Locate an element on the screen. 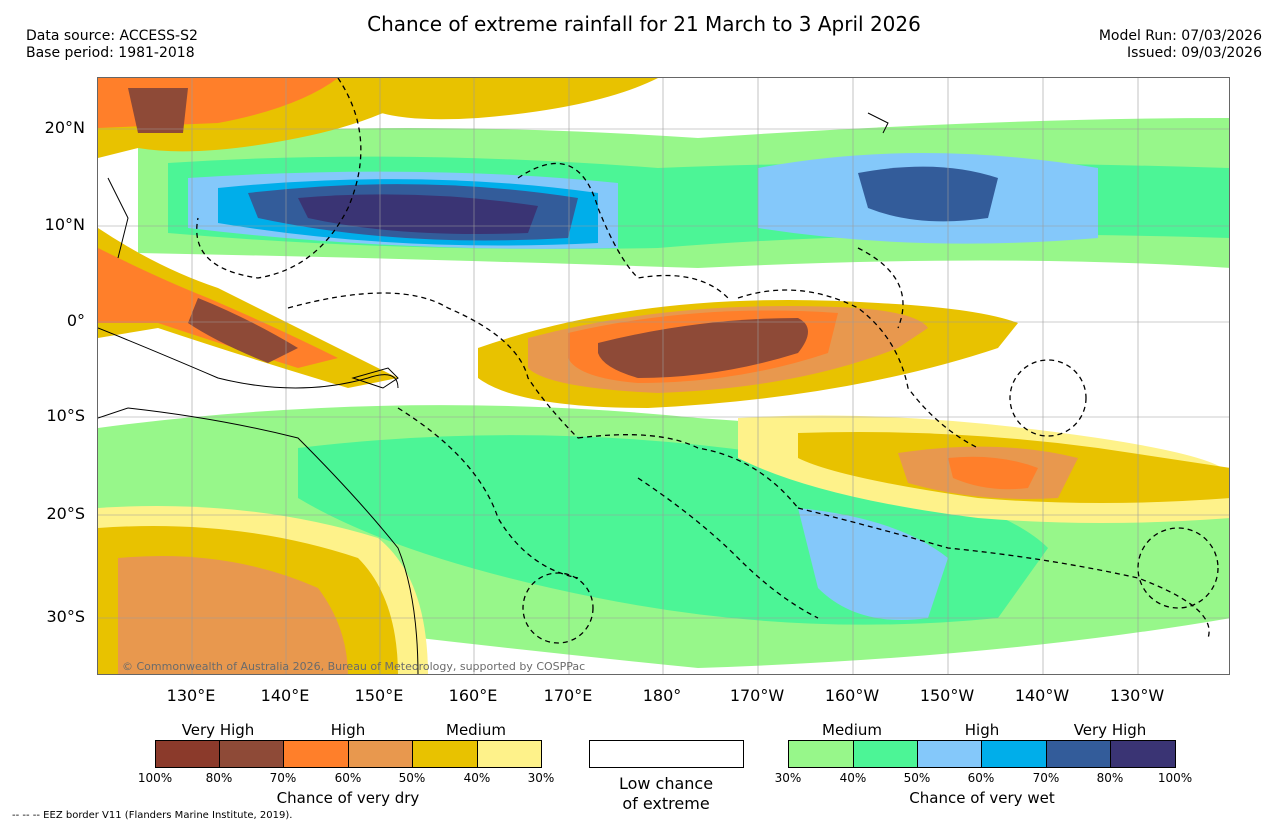 The height and width of the screenshot is (827, 1288). meta-right: Model Run: 07/03/2026 Issued: 09/03/2026 is located at coordinates (1180, 45).